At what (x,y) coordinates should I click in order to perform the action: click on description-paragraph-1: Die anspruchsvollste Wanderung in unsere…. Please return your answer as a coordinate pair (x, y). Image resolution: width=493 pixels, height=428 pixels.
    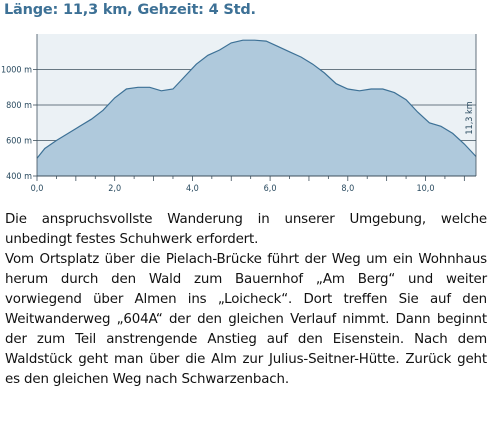
    Looking at the image, I should click on (246, 229).